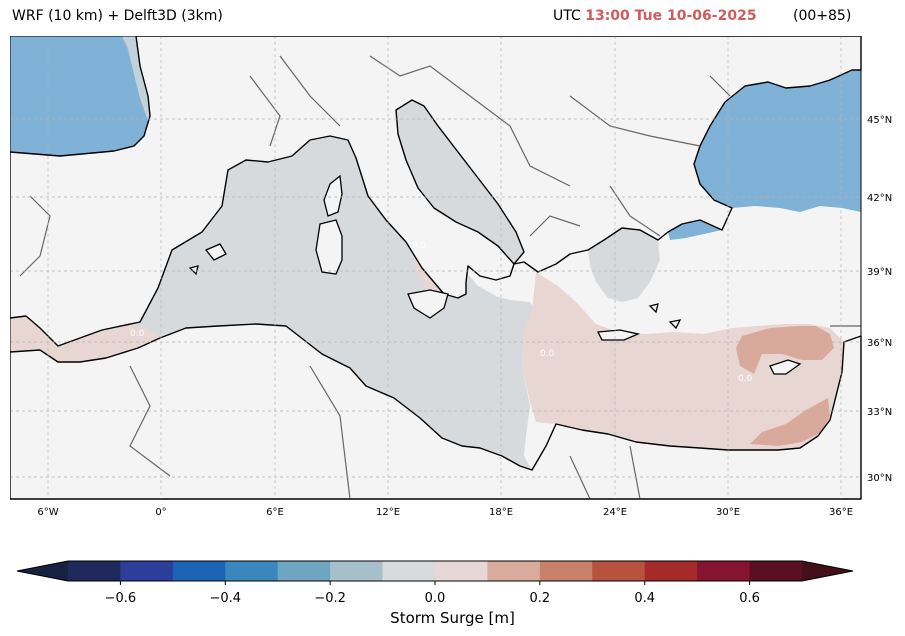 The image size is (905, 636). What do you see at coordinates (671, 16) in the screenshot?
I see `valid-time: 13:00 Tue 10-06-2025` at bounding box center [671, 16].